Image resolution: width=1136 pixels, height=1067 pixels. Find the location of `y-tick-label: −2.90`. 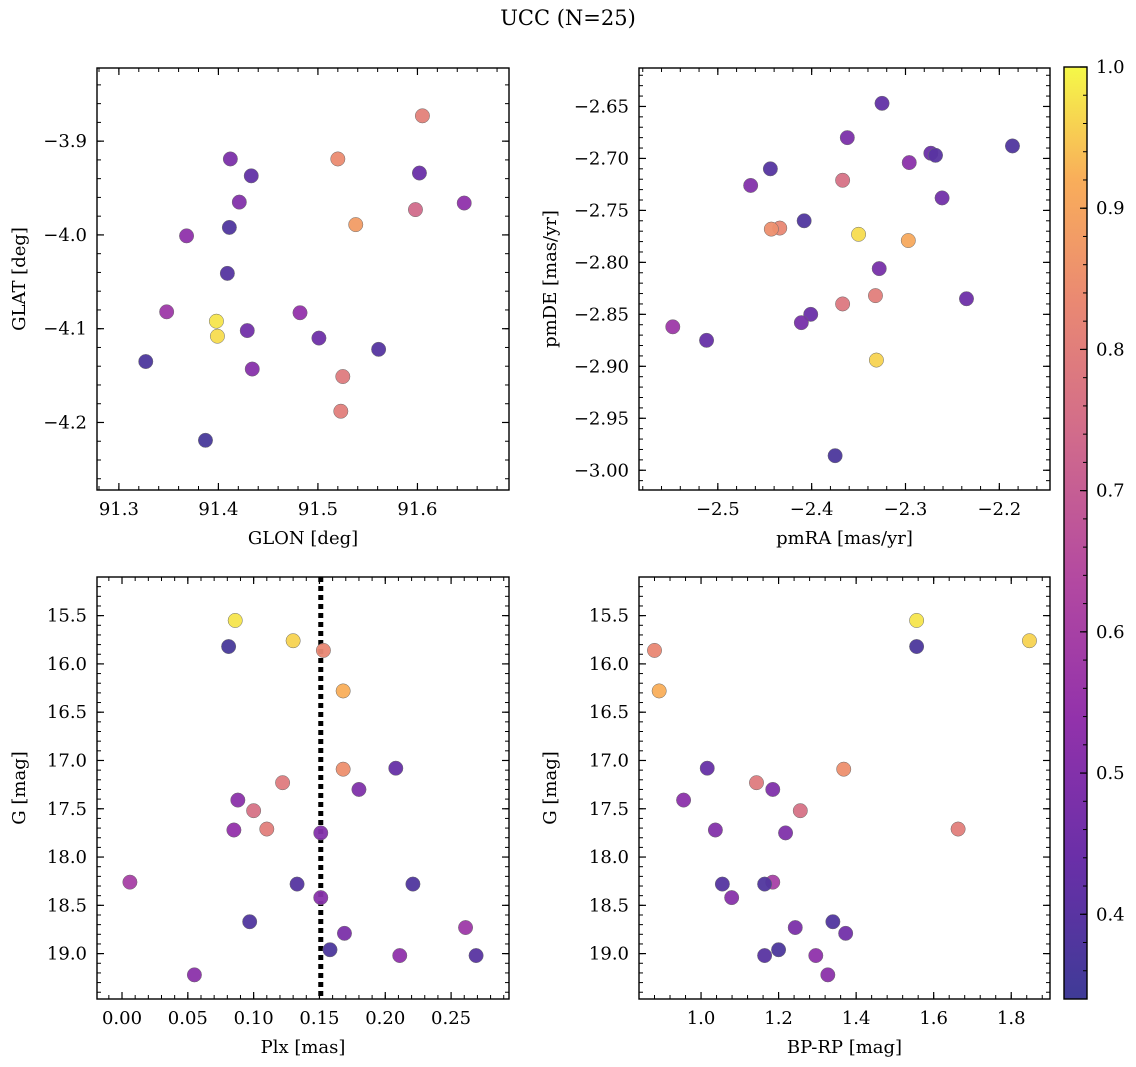

y-tick-label: −2.90 is located at coordinates (601, 366).